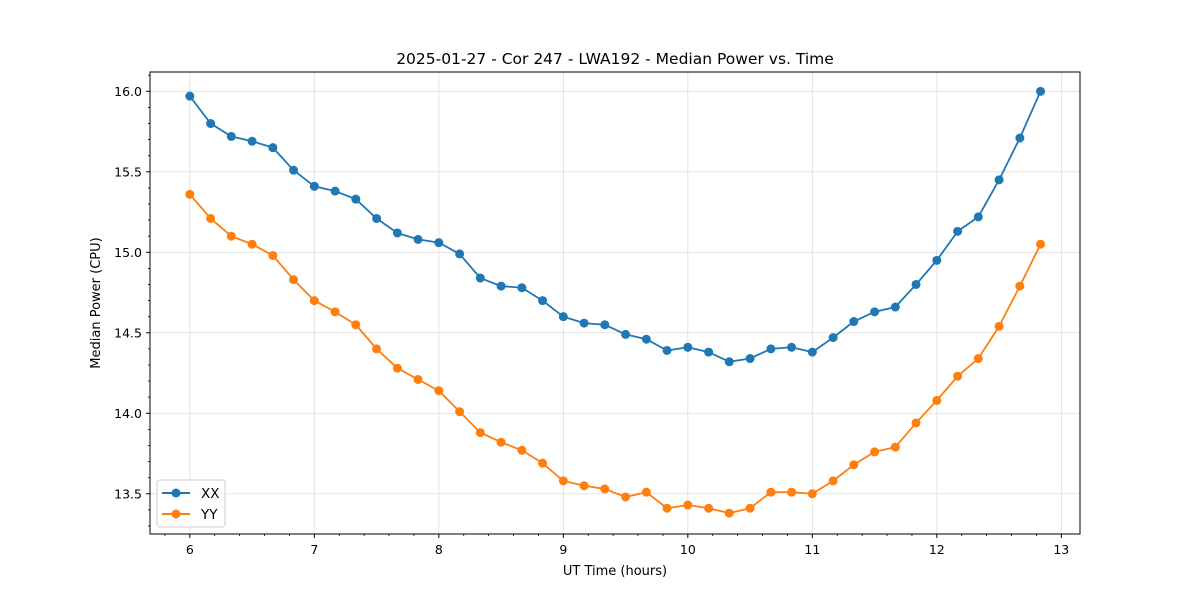 The height and width of the screenshot is (600, 1200). Describe the element at coordinates (210, 494) in the screenshot. I see `legend-xx-label: XX` at that location.